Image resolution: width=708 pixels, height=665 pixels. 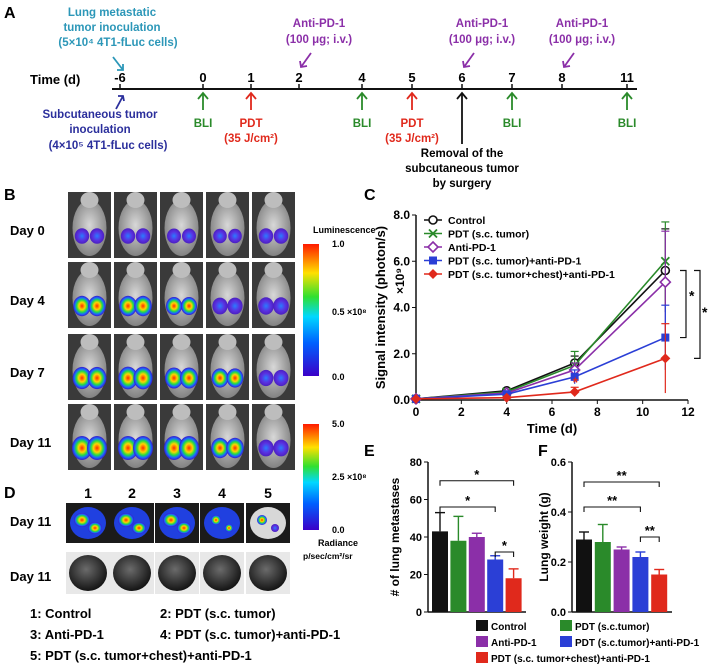 I want to click on lung-column-labels: 1 2 3 4 5, so click(x=178, y=493).